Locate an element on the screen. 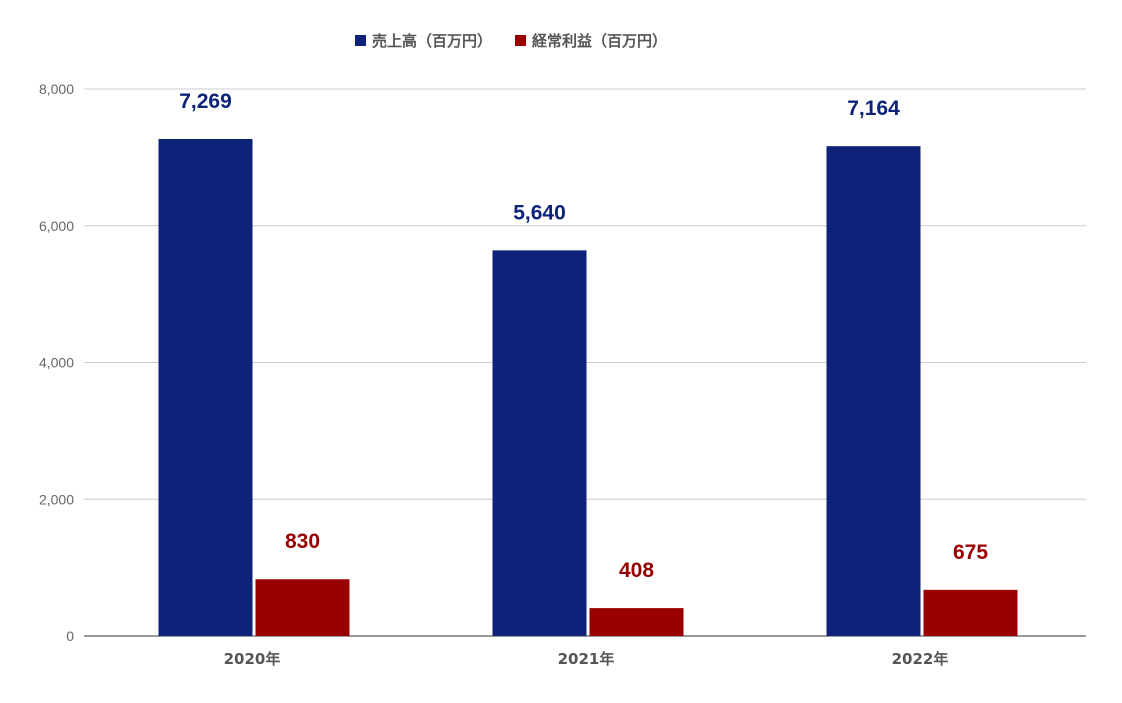 This screenshot has width=1122, height=703. legend-label: 経常利益（百万円） is located at coordinates (599, 41).